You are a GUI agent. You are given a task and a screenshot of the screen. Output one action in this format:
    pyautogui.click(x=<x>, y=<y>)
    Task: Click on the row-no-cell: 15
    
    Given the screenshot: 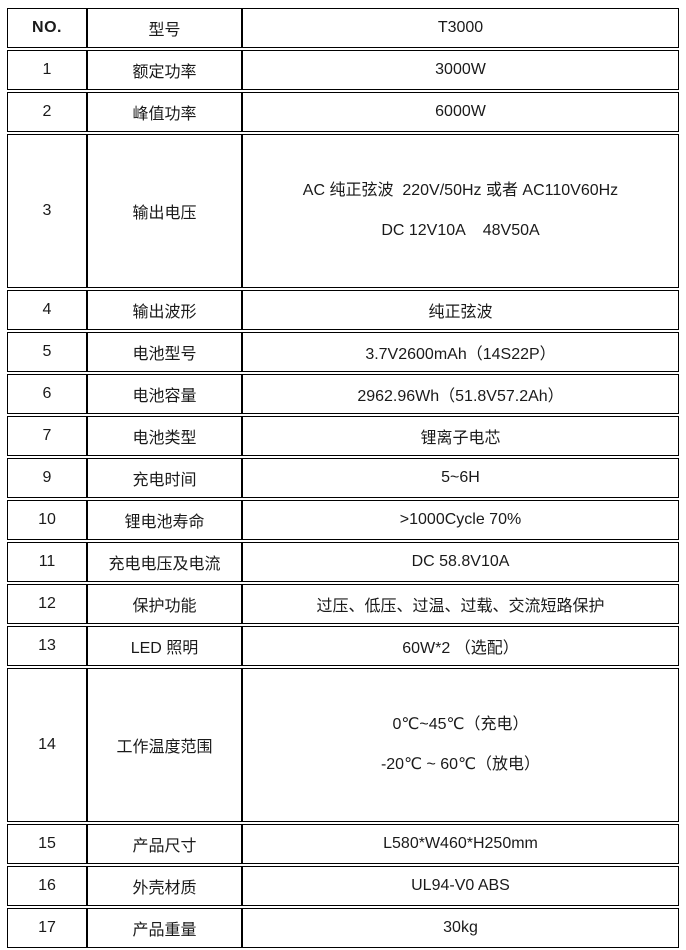 What is the action you would take?
    pyautogui.click(x=47, y=844)
    